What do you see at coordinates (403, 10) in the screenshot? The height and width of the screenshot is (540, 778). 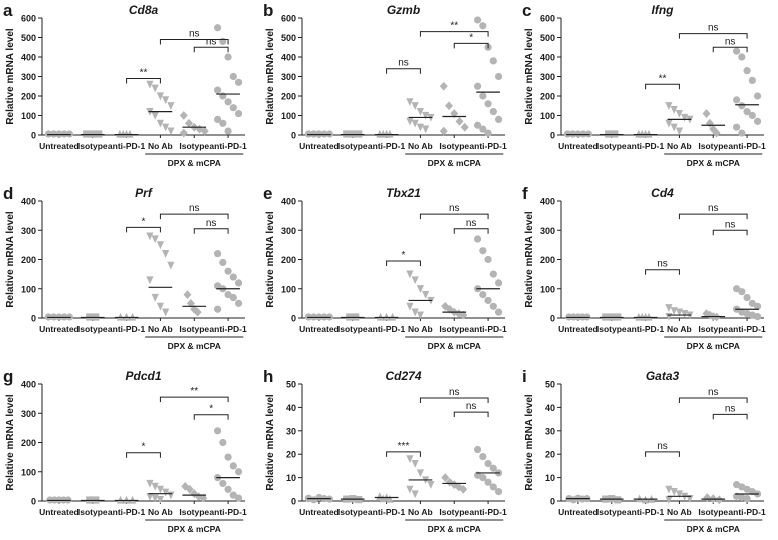 I see `panel-title: Gzmb` at bounding box center [403, 10].